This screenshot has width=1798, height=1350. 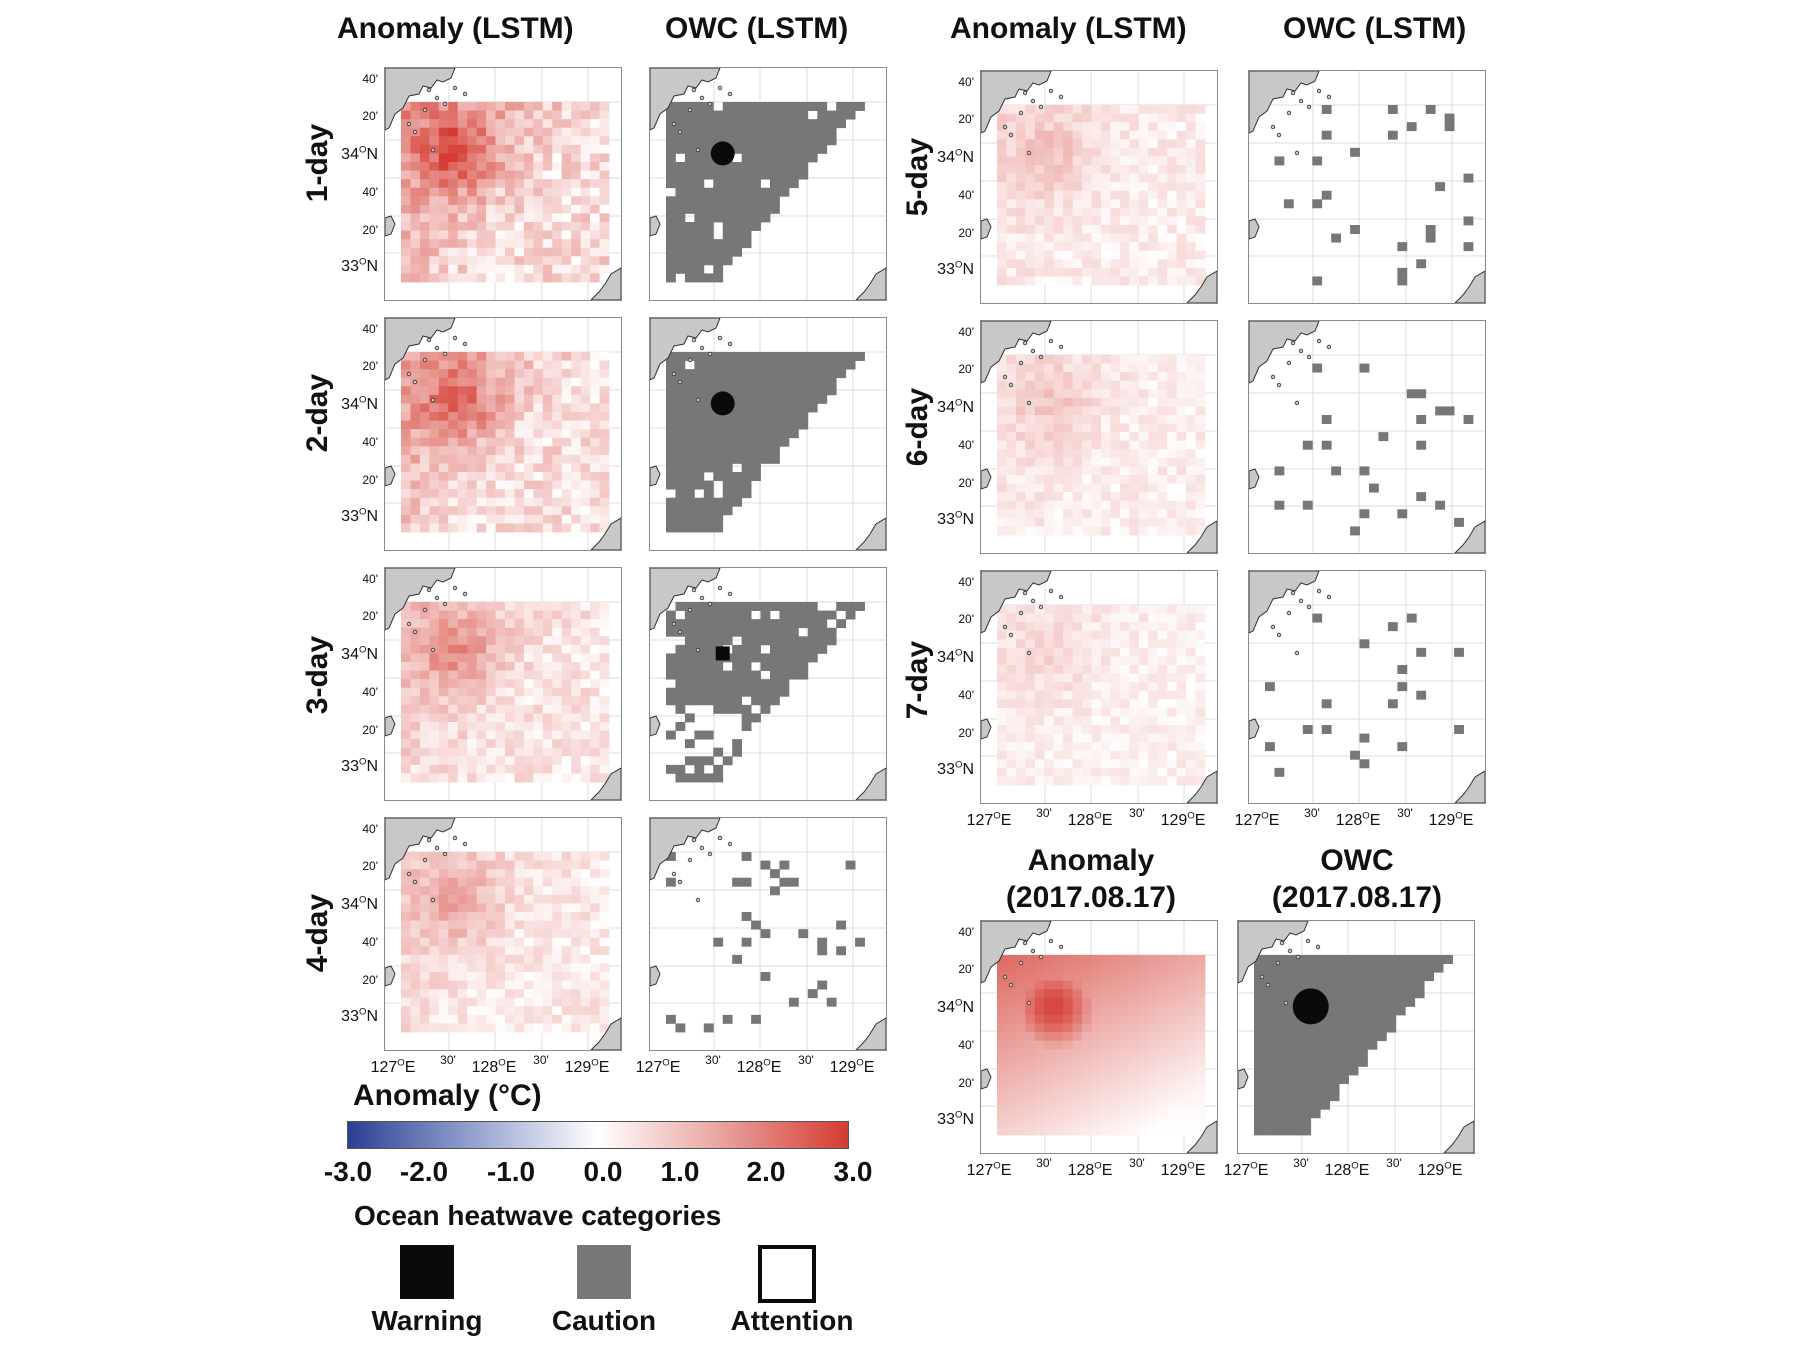 What do you see at coordinates (853, 1171) in the screenshot?
I see `colorbar-tick: 3.0` at bounding box center [853, 1171].